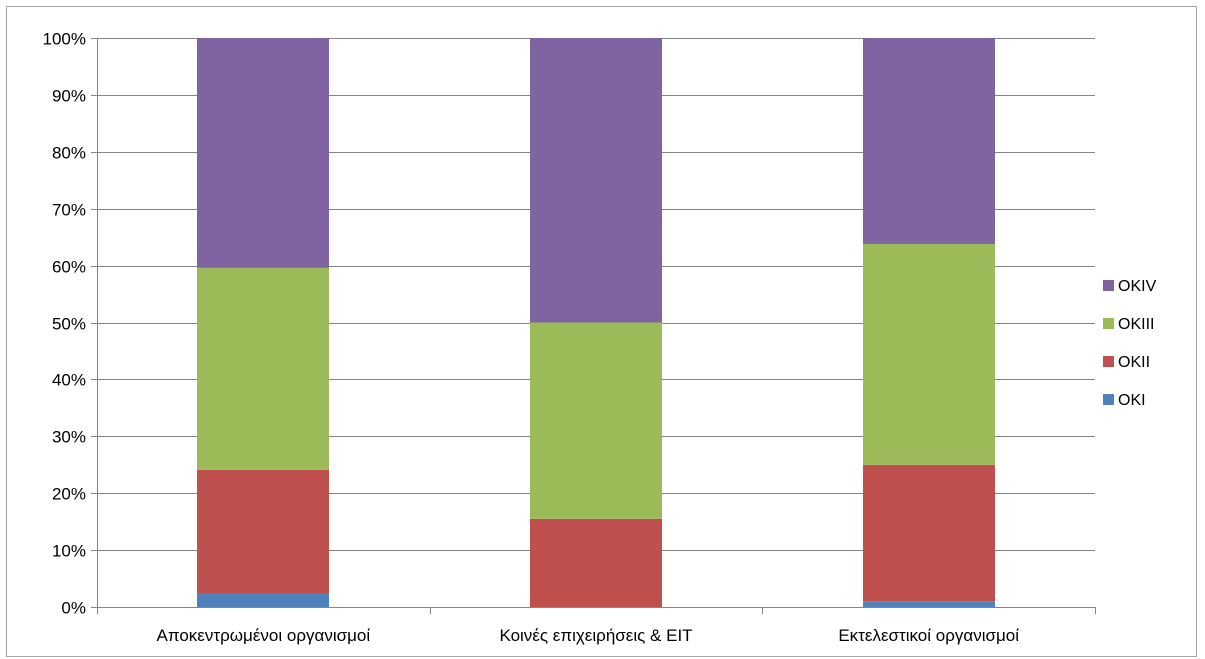 The width and height of the screenshot is (1205, 659). I want to click on y-tick-label: 80%, so click(69, 153).